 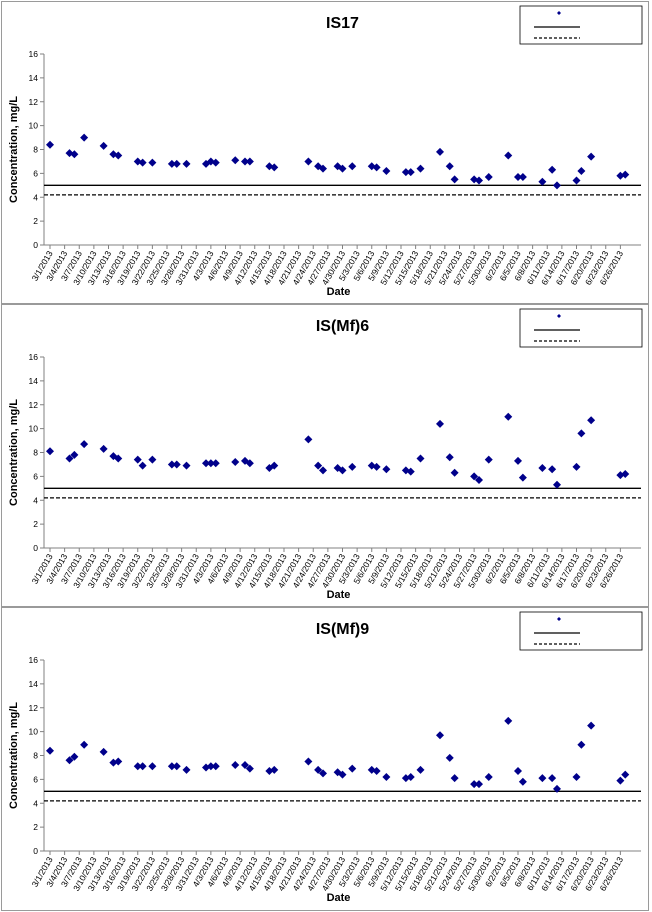 I want to click on chart-title: IS(Mf)6, so click(x=342, y=326).